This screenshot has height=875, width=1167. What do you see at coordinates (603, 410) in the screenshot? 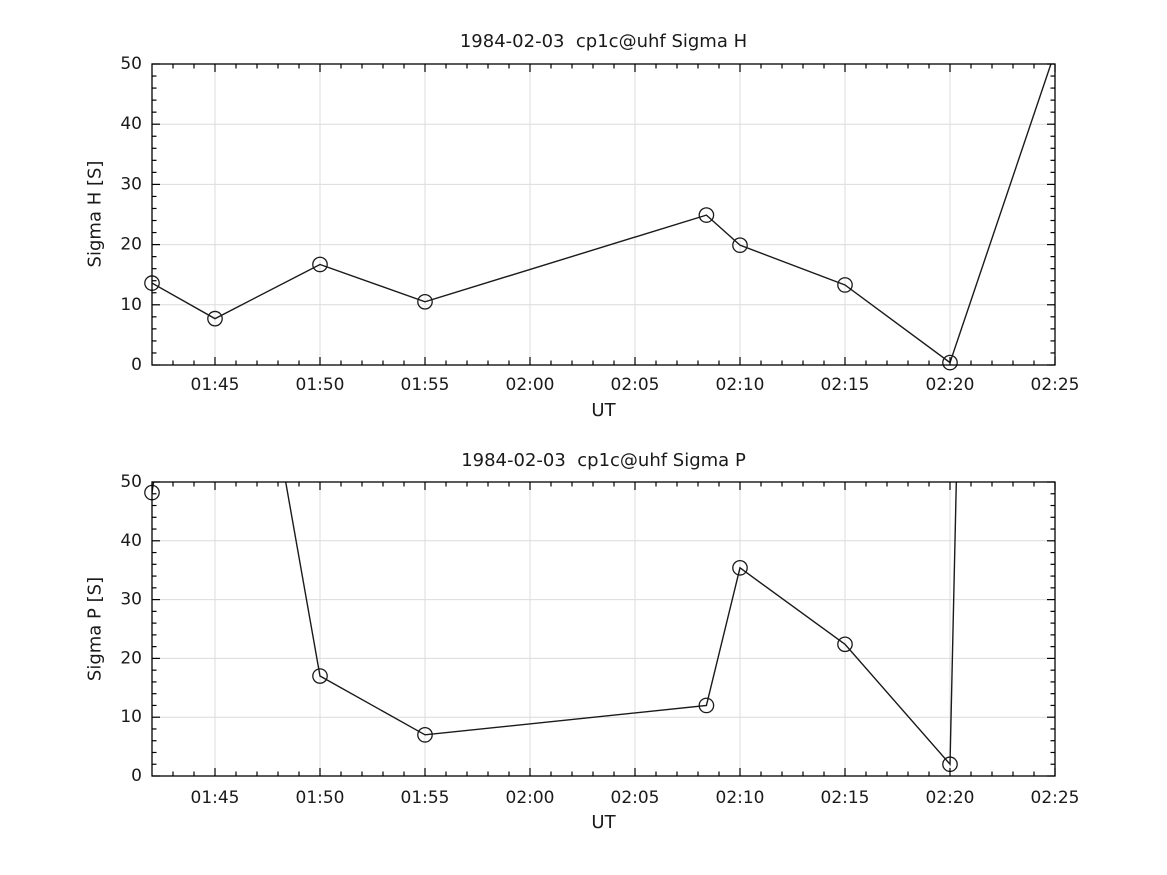
I see `sigma-h-xlabel: UT` at bounding box center [603, 410].